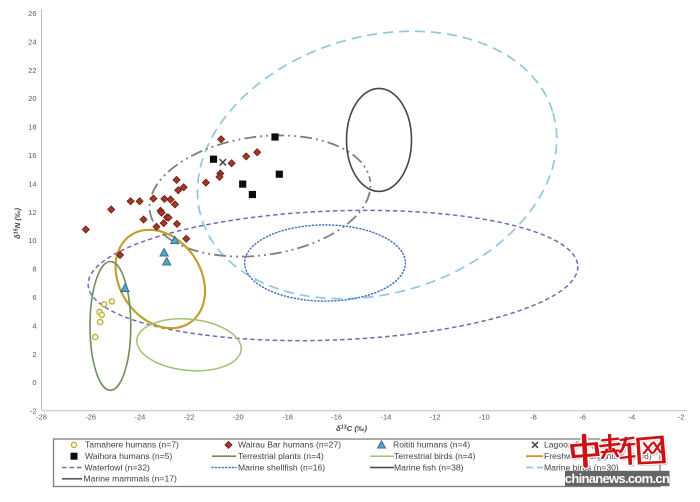  I want to click on svg-text: 2, so click(34, 354).